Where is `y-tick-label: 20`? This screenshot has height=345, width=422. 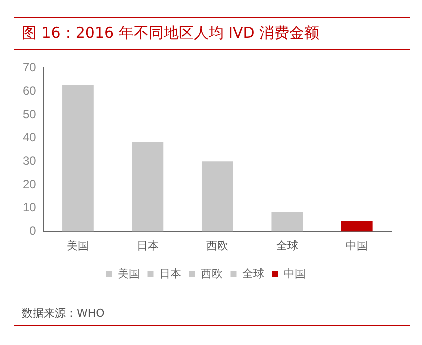 y-tick-label: 20 is located at coordinates (29, 184).